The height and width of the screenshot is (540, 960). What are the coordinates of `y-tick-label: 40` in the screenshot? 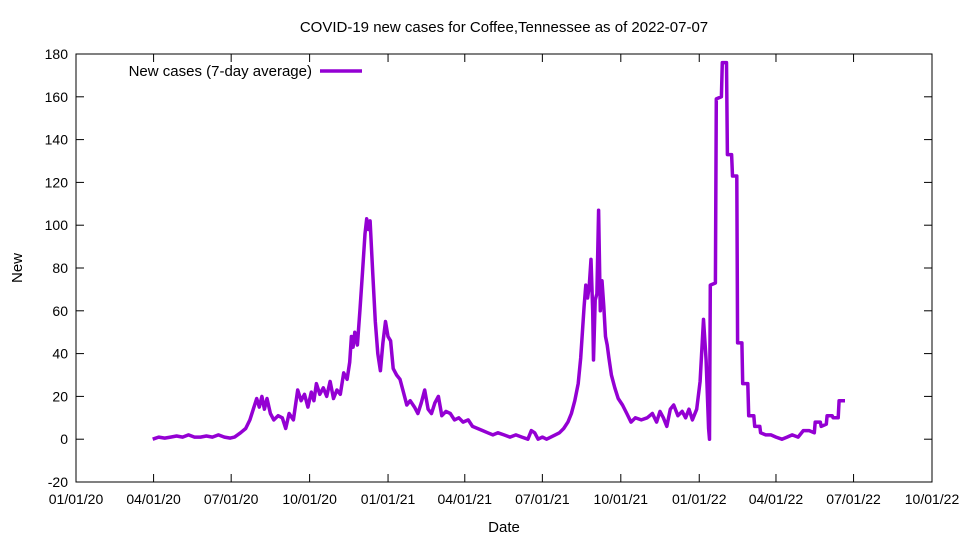 It's located at (60, 354).